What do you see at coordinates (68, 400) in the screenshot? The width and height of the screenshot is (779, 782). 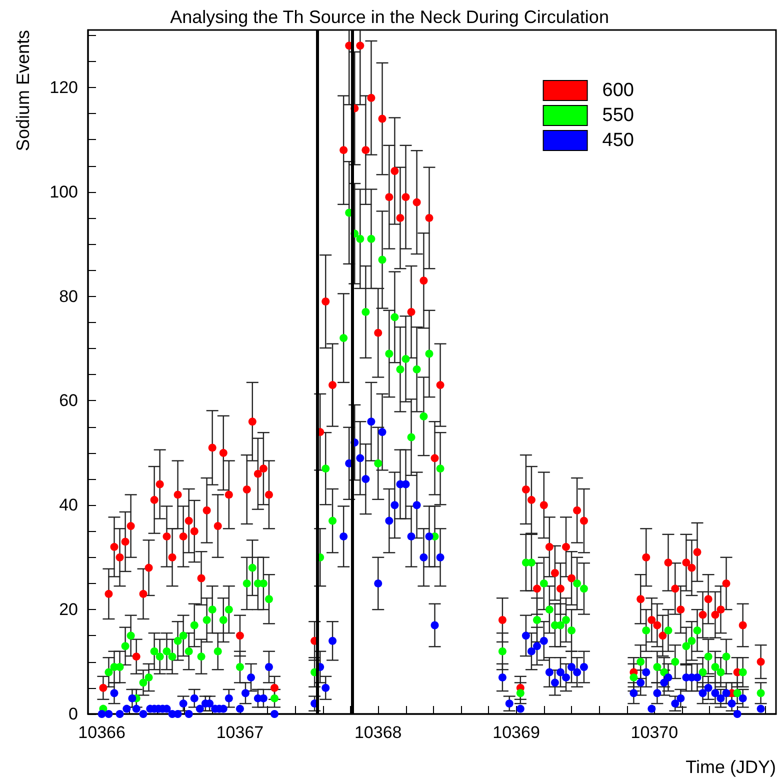 I see `y-tick-label: 60` at bounding box center [68, 400].